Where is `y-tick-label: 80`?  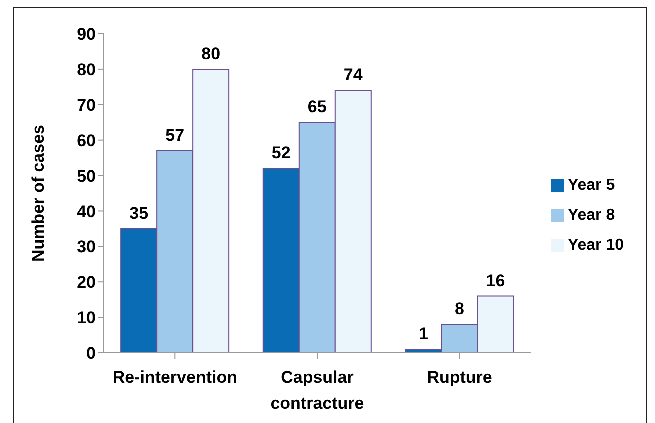
y-tick-label: 80 is located at coordinates (86, 70).